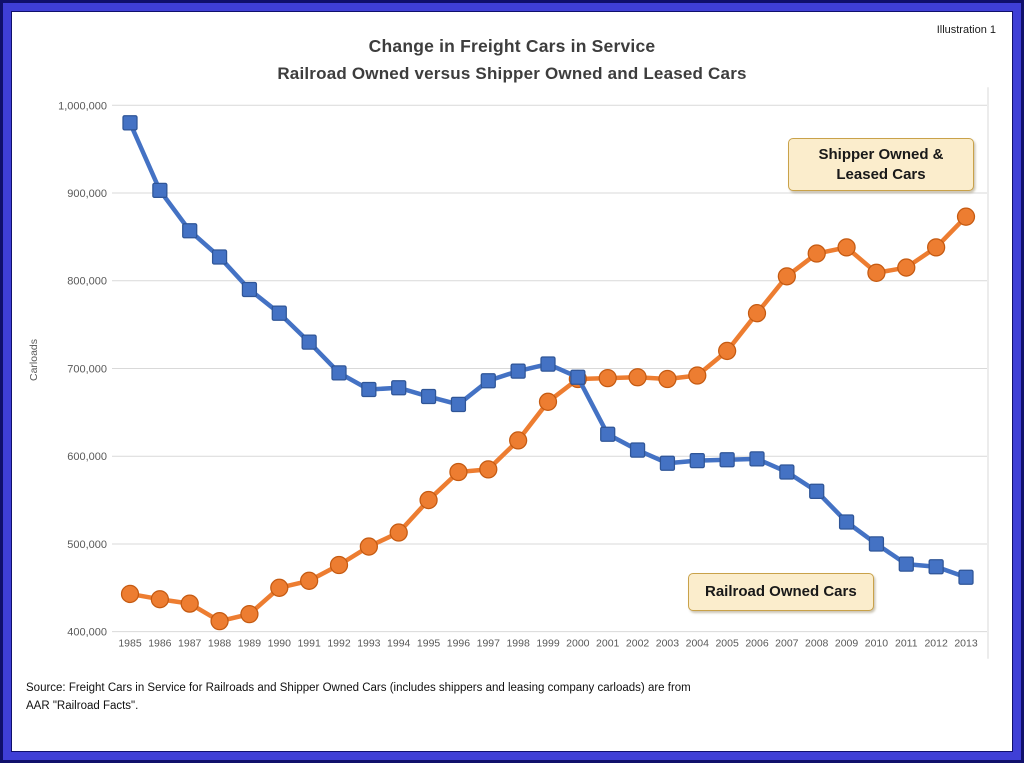 The height and width of the screenshot is (763, 1024). Describe the element at coordinates (697, 644) in the screenshot. I see `x-tick-label: 2004` at that location.